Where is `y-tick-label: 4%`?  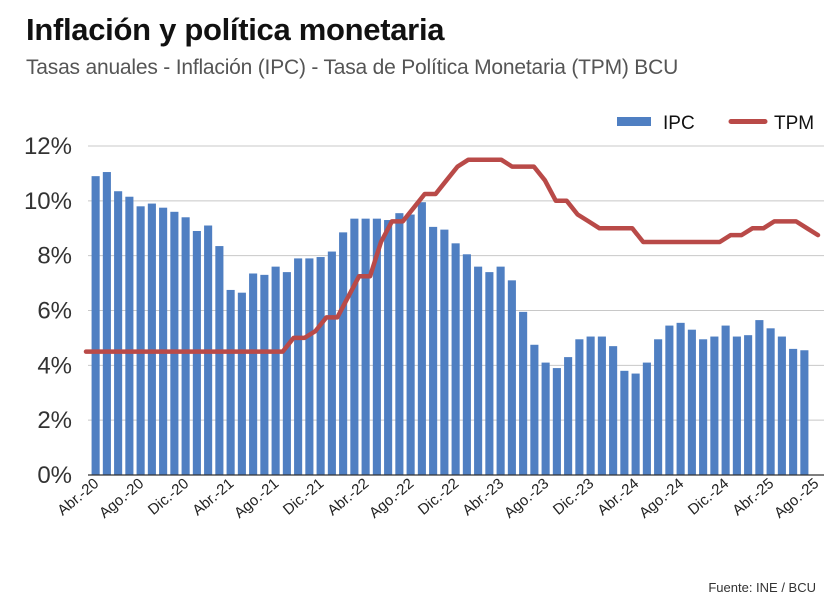 y-tick-label: 4% is located at coordinates (54, 365).